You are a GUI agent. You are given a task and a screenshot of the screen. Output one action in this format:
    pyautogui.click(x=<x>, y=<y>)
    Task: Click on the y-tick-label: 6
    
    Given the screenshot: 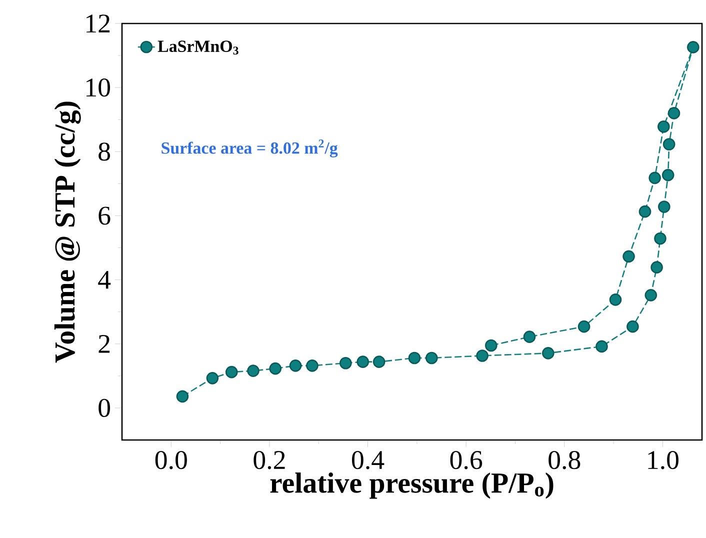 What is the action you would take?
    pyautogui.click(x=104, y=215)
    